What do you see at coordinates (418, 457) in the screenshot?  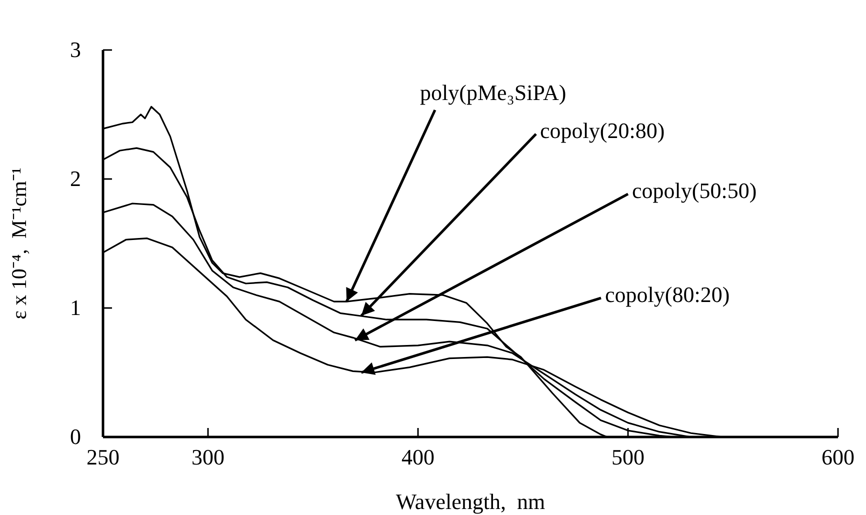 I see `x-tick-label: 400` at bounding box center [418, 457].